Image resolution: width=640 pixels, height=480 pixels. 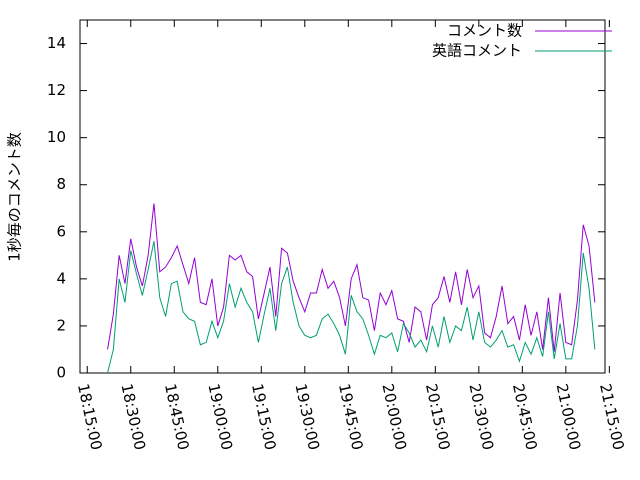 I want to click on y-tick-label: 0, so click(x=61, y=373).